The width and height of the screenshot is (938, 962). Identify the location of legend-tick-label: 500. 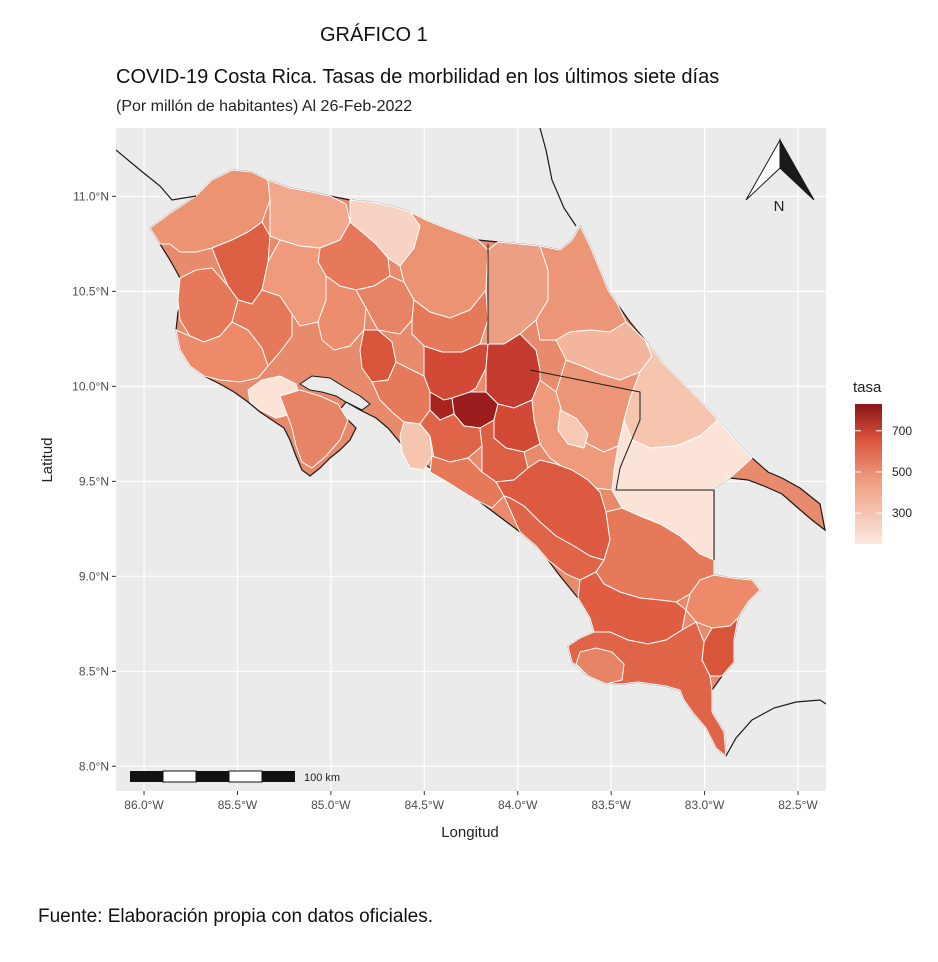
(902, 472).